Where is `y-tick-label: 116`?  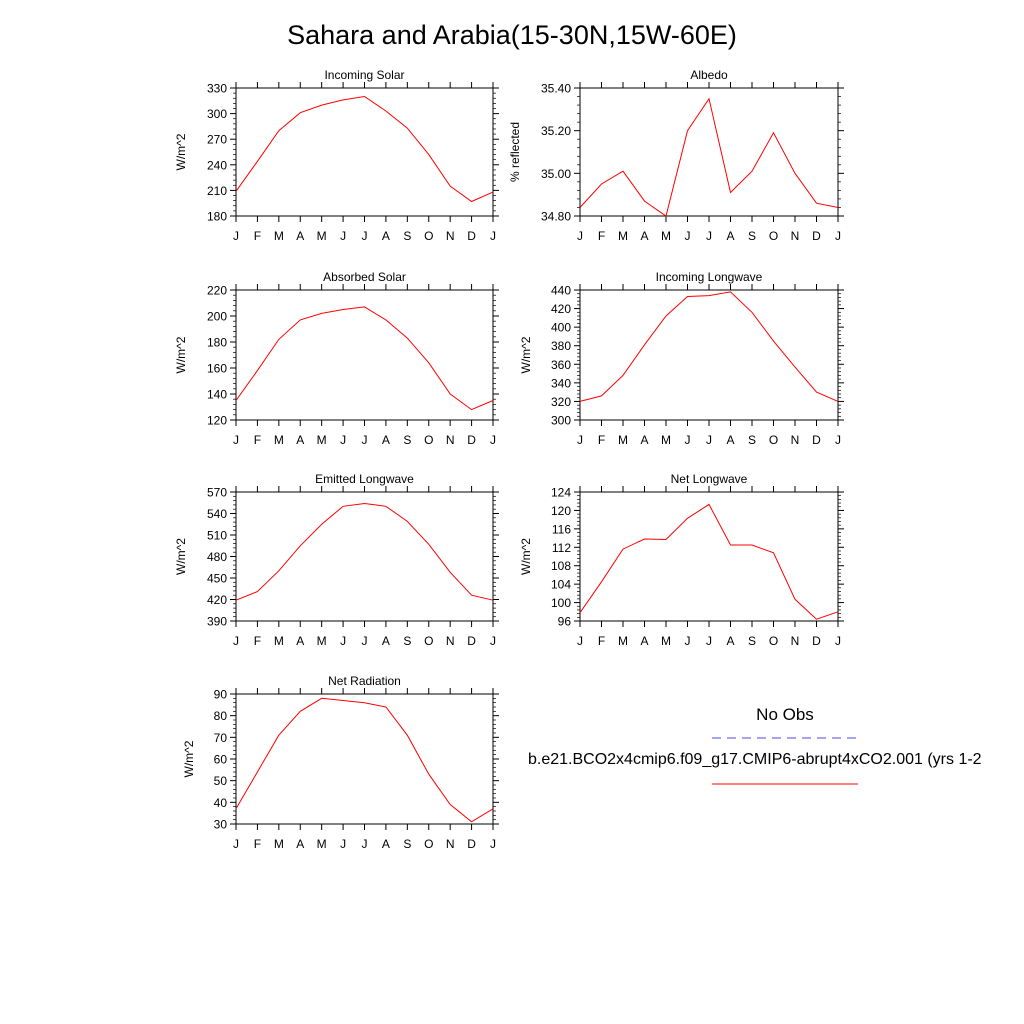
y-tick-label: 116 is located at coordinates (561, 529).